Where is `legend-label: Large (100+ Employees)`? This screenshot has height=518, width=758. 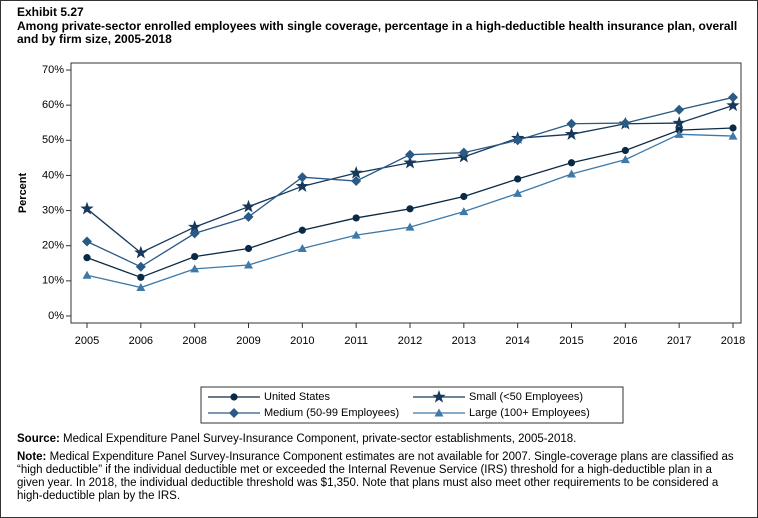 legend-label: Large (100+ Employees) is located at coordinates (529, 413).